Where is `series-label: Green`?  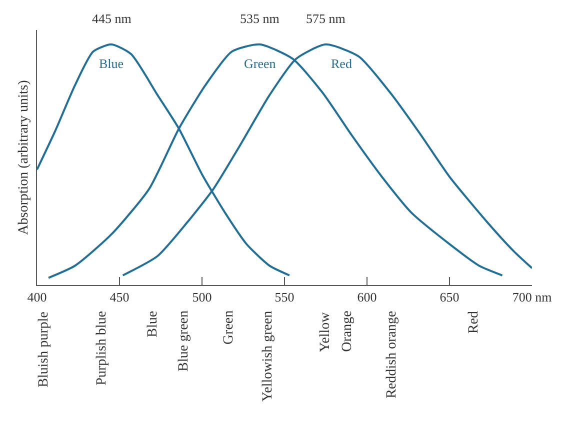 series-label: Green is located at coordinates (260, 63).